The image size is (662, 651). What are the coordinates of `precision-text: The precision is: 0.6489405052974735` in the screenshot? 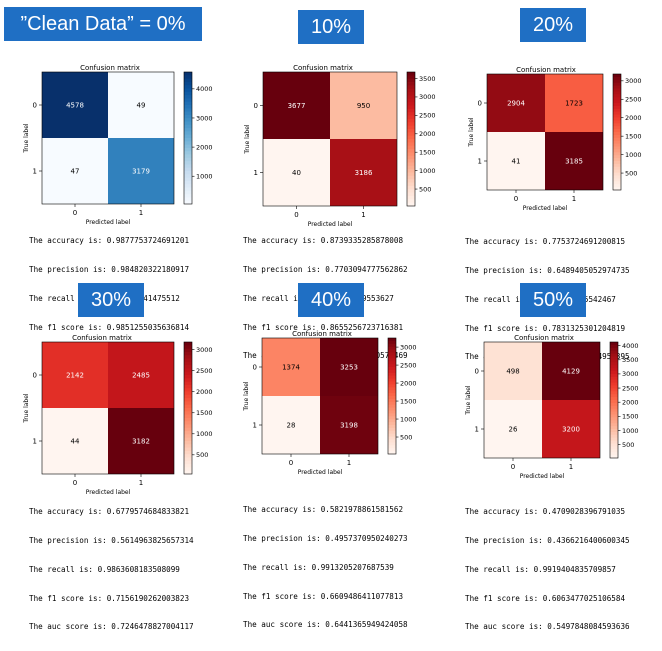 It's located at (547, 270).